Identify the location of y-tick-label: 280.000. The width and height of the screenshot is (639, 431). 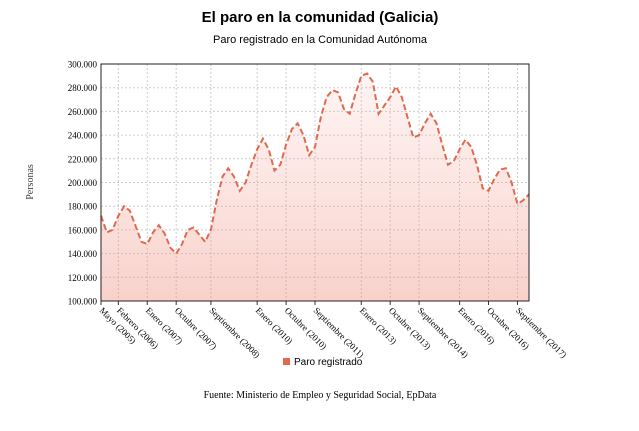
(83, 88).